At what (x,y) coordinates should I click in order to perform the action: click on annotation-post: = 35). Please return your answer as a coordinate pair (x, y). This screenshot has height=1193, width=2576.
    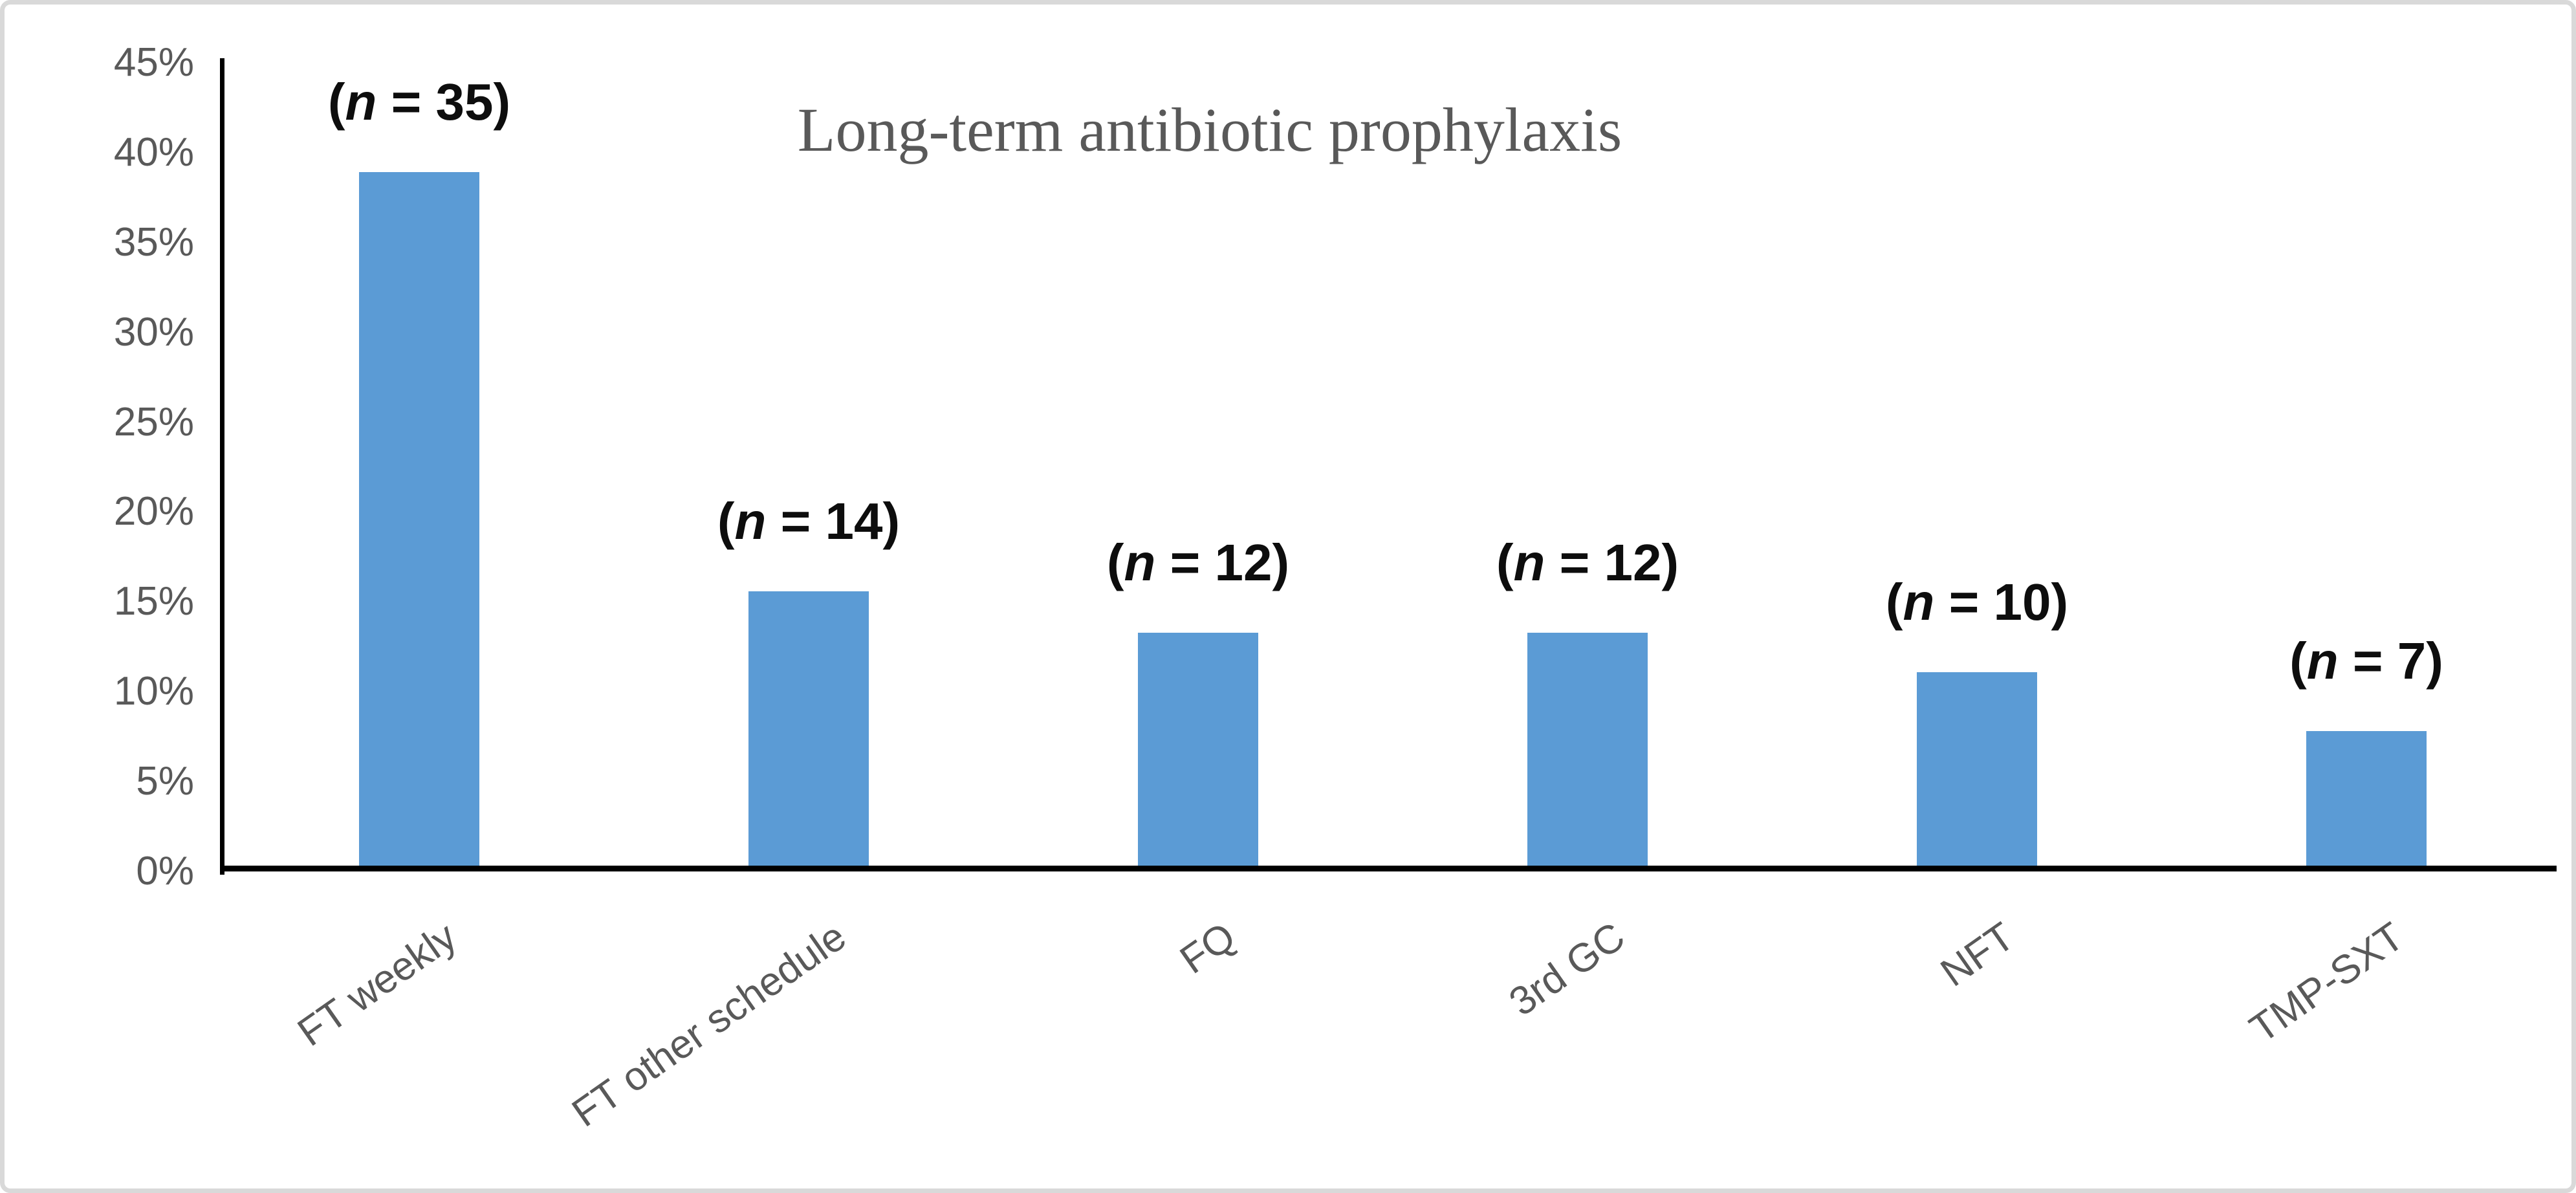
    Looking at the image, I should click on (444, 102).